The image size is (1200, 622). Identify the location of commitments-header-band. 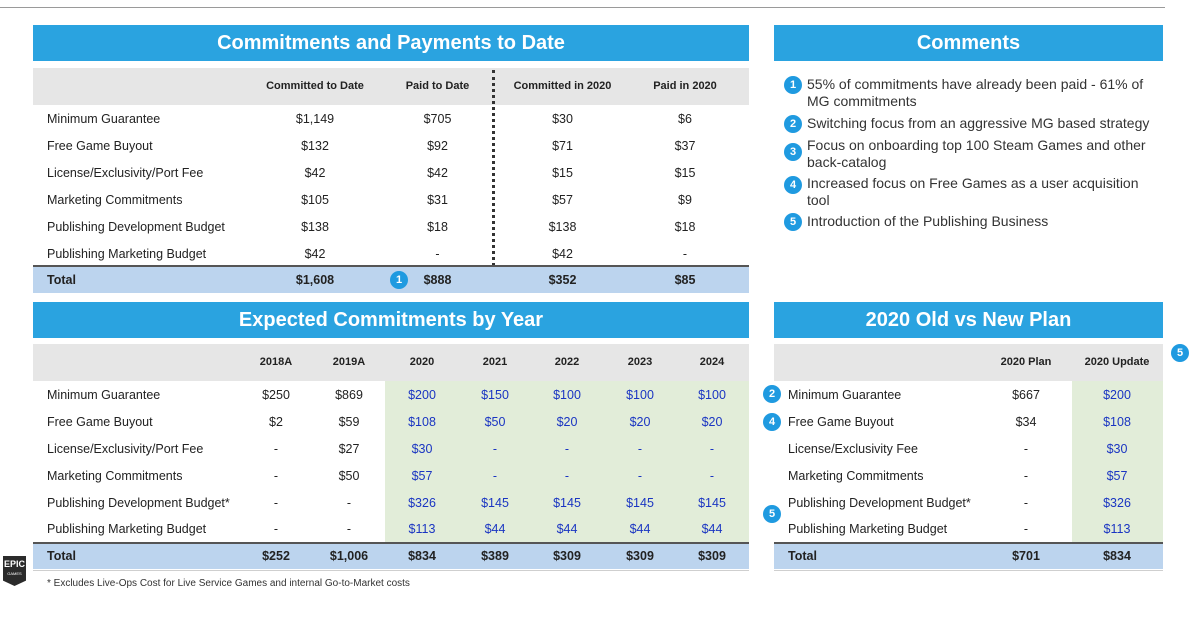
(391, 86).